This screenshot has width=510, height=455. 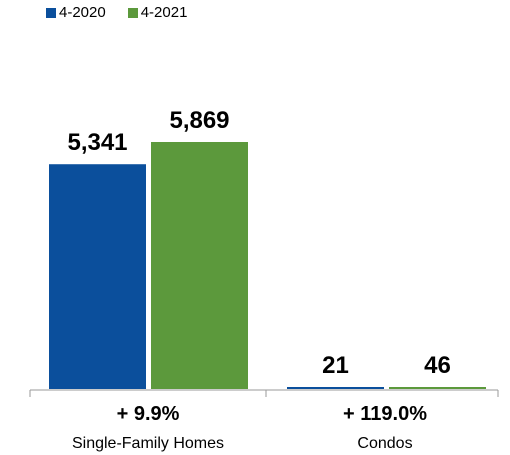 I want to click on category-label-1: Condos, so click(x=384, y=443).